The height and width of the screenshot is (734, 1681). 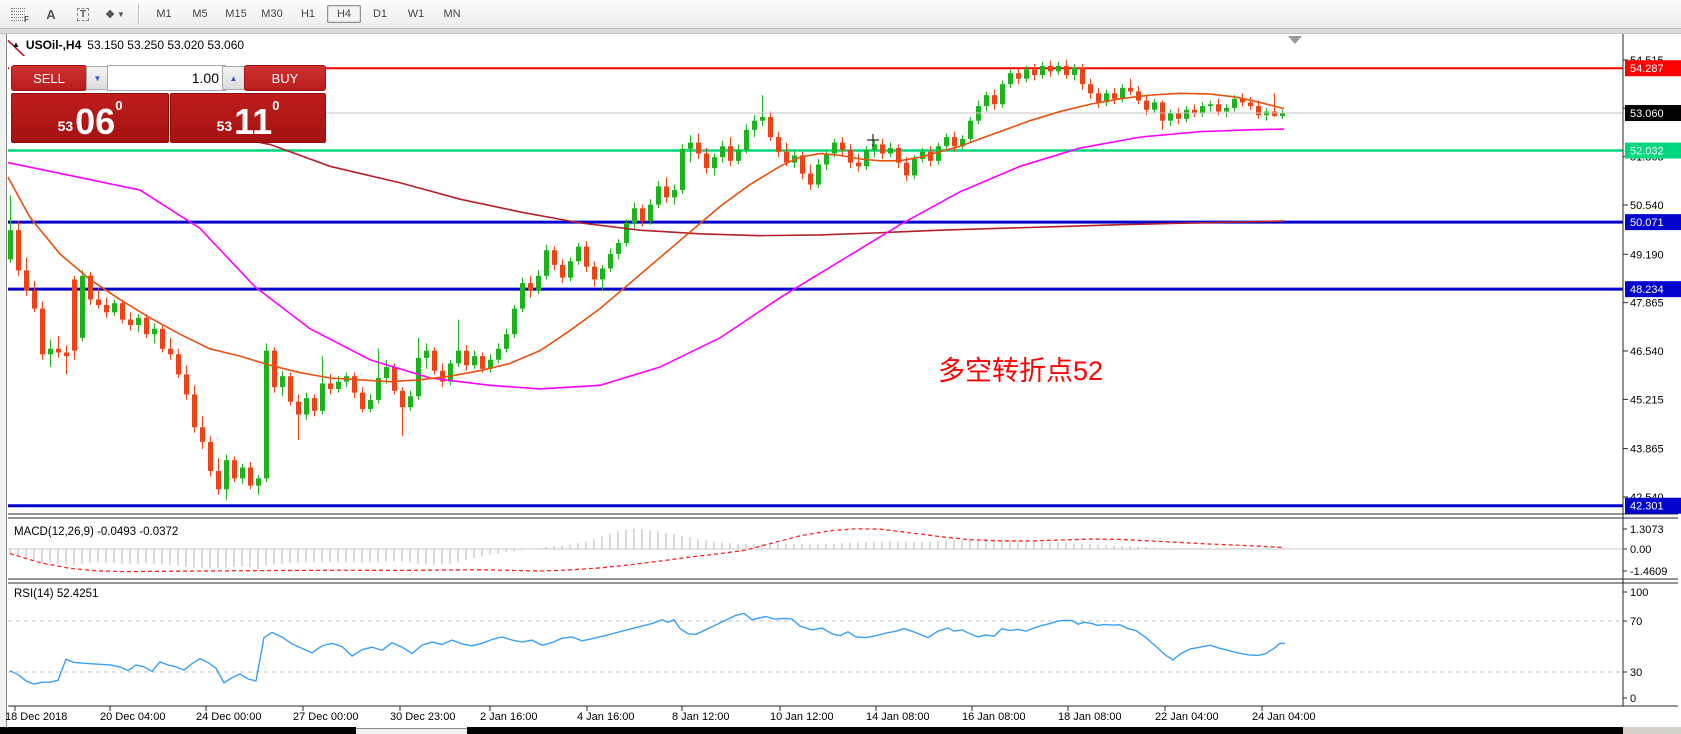 I want to click on volume-increase-button: ▲, so click(x=233, y=78).